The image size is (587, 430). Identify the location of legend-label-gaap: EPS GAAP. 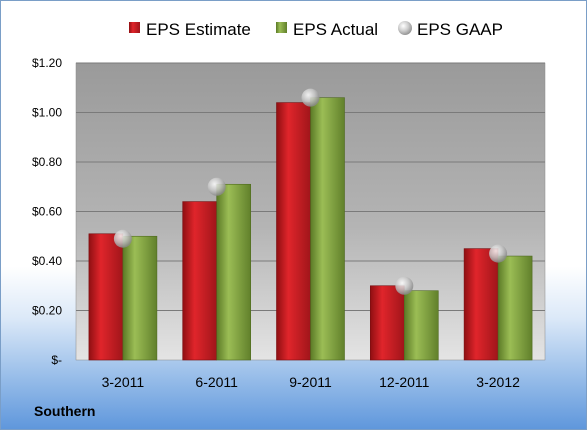
(460, 29).